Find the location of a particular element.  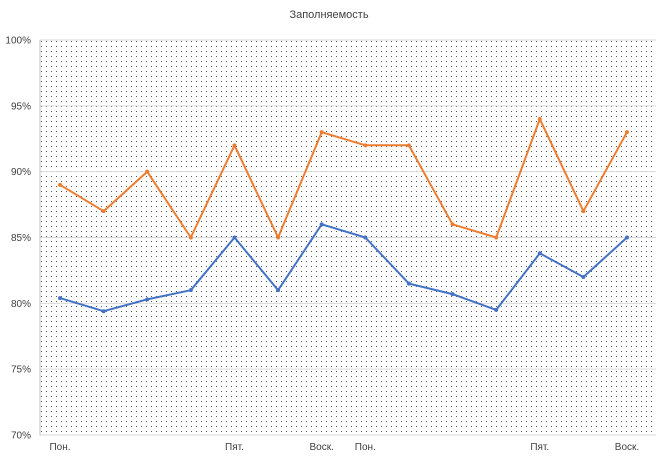

y-tick-label: 75% is located at coordinates (21, 370).